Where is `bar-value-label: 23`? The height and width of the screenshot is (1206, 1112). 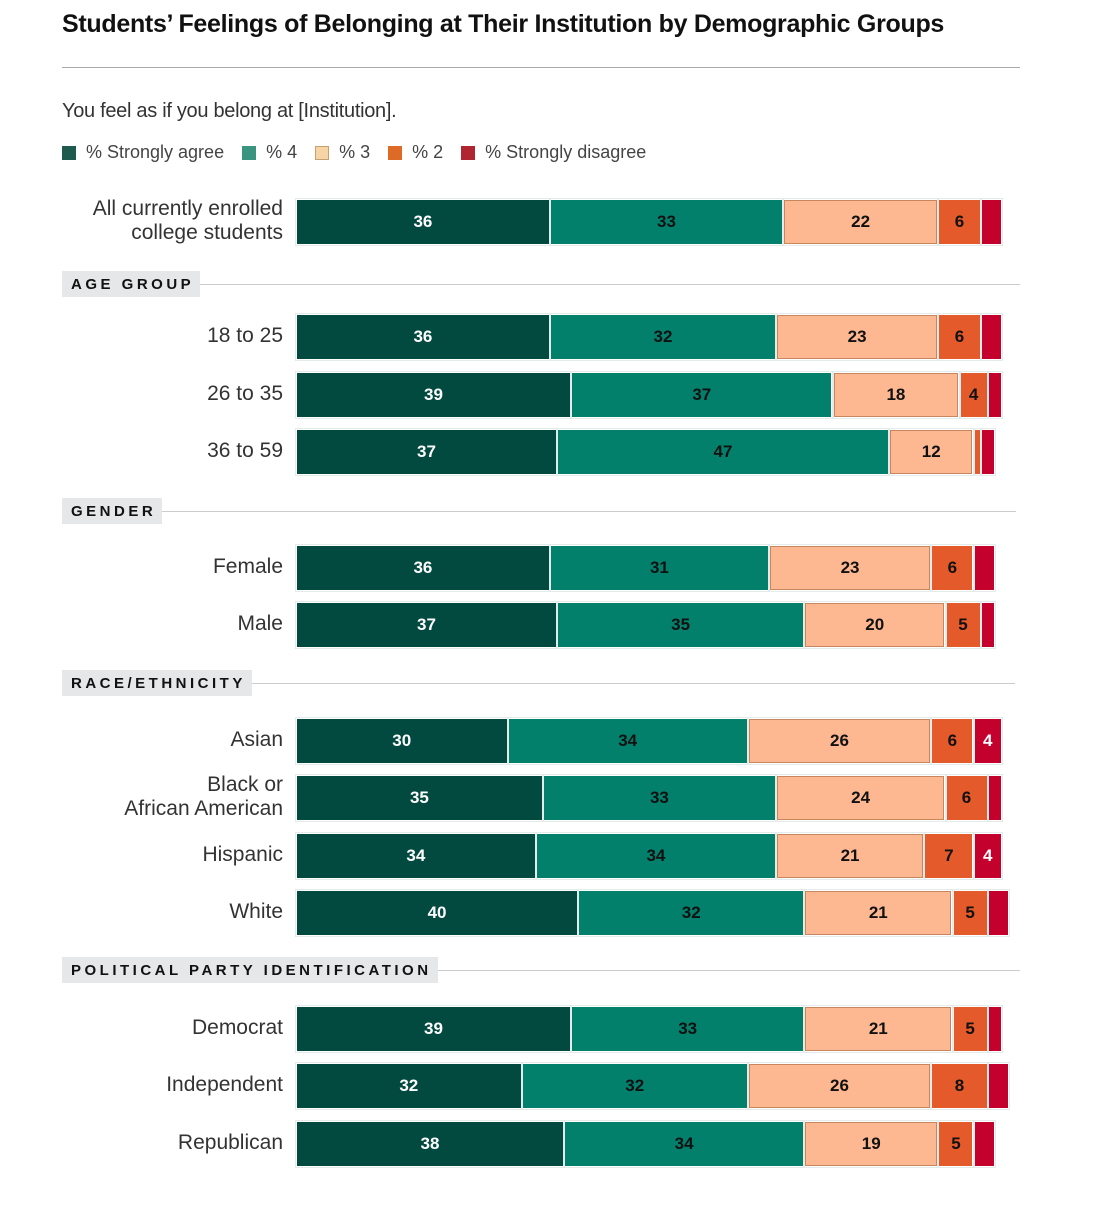 bar-value-label: 23 is located at coordinates (857, 336).